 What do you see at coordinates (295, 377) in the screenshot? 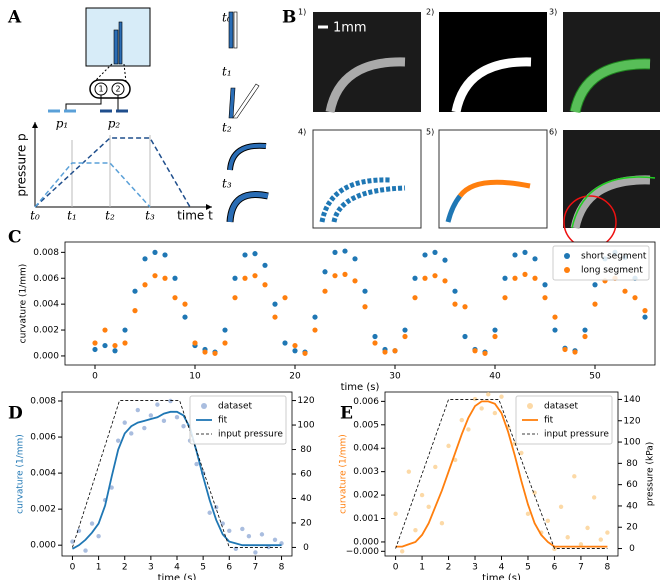
I see `x-tick-label: 20` at bounding box center [295, 377].